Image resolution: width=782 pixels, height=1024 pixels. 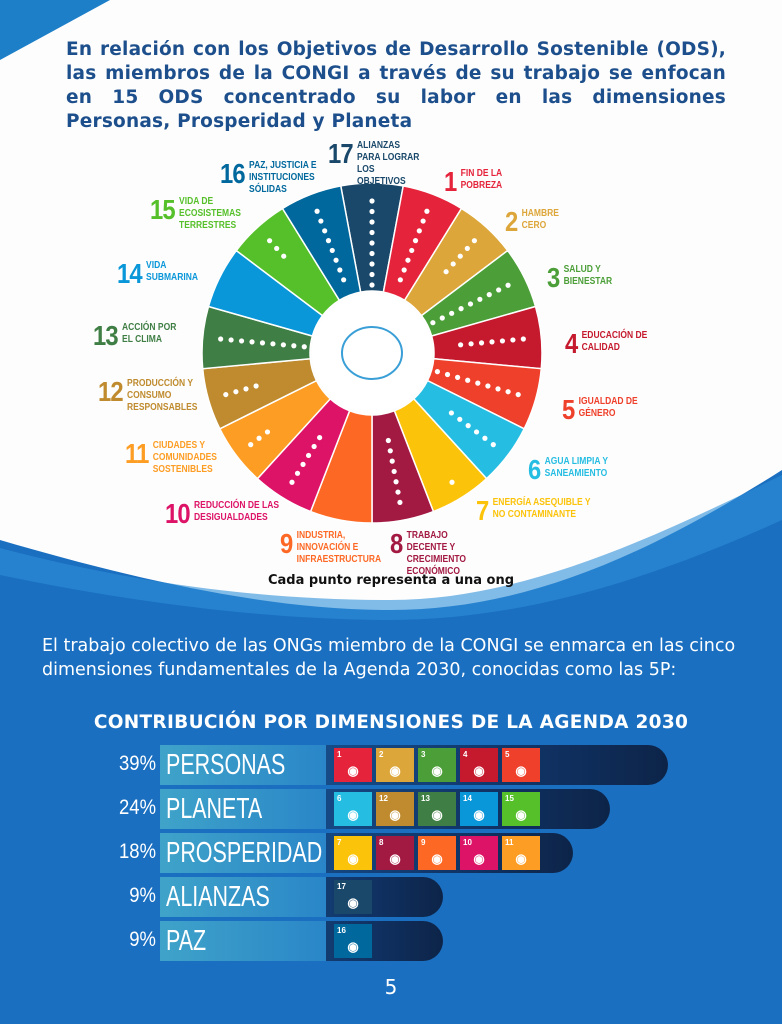 What do you see at coordinates (243, 809) in the screenshot?
I see `dimension-name: PLANETA` at bounding box center [243, 809].